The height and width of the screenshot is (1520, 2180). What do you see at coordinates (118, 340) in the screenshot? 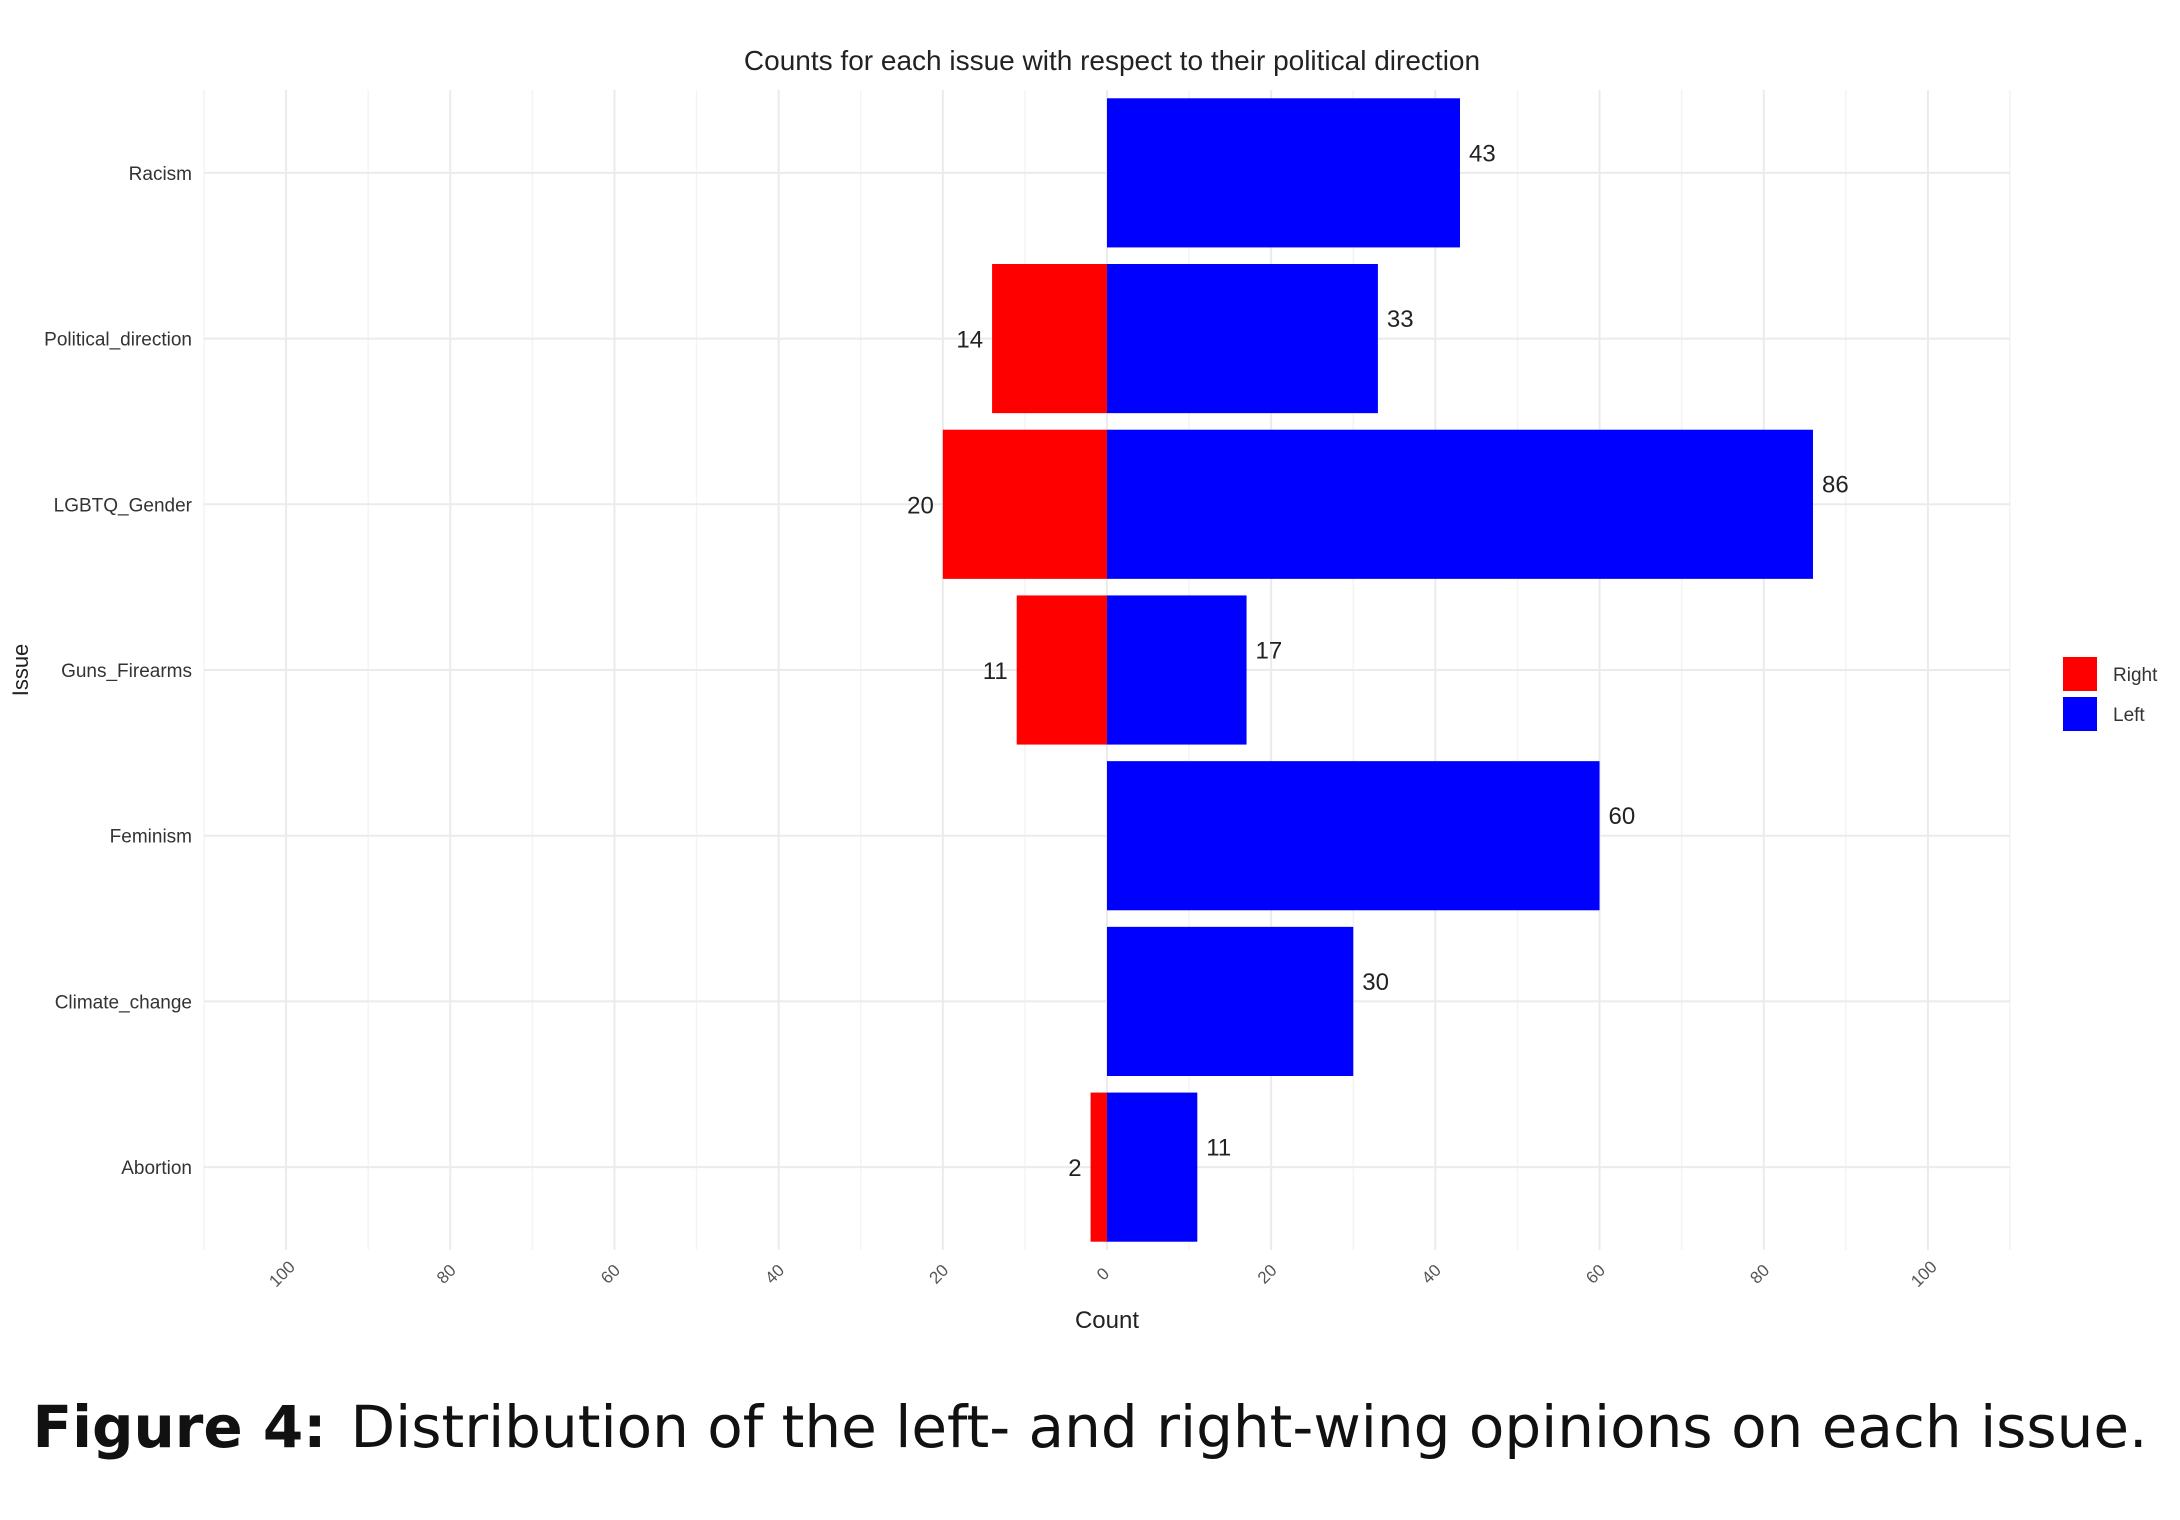
I see `y-tick-label: Political_direction` at bounding box center [118, 340].